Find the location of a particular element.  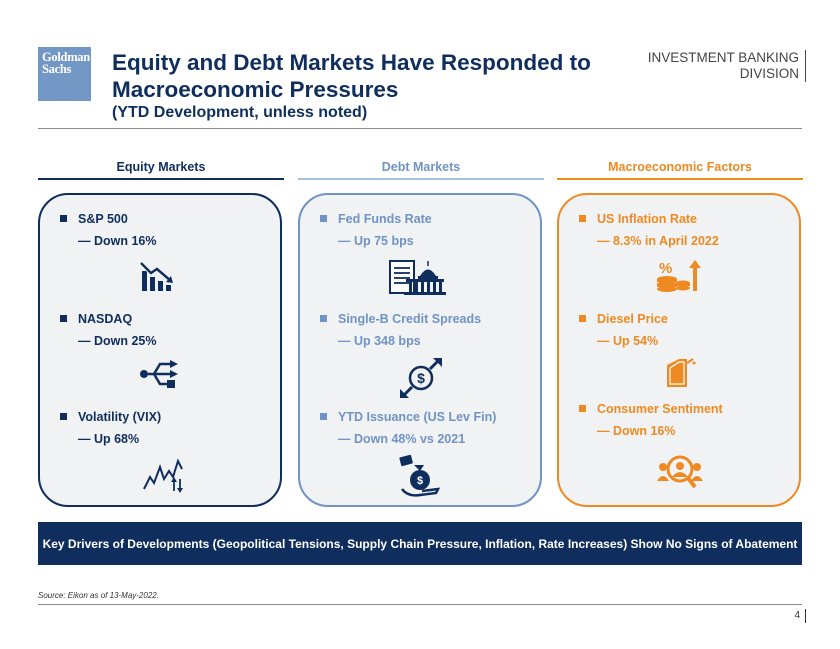

logo-line-1: Goldman is located at coordinates (66, 57).